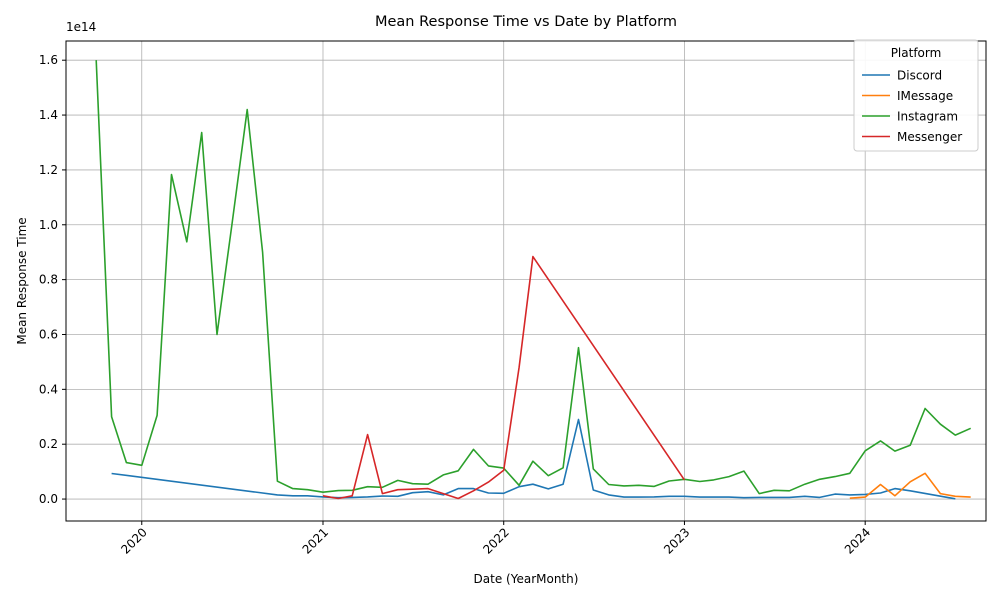 This screenshot has height=604, width=1000. I want to click on y-tick-label: 0.4, so click(48, 389).